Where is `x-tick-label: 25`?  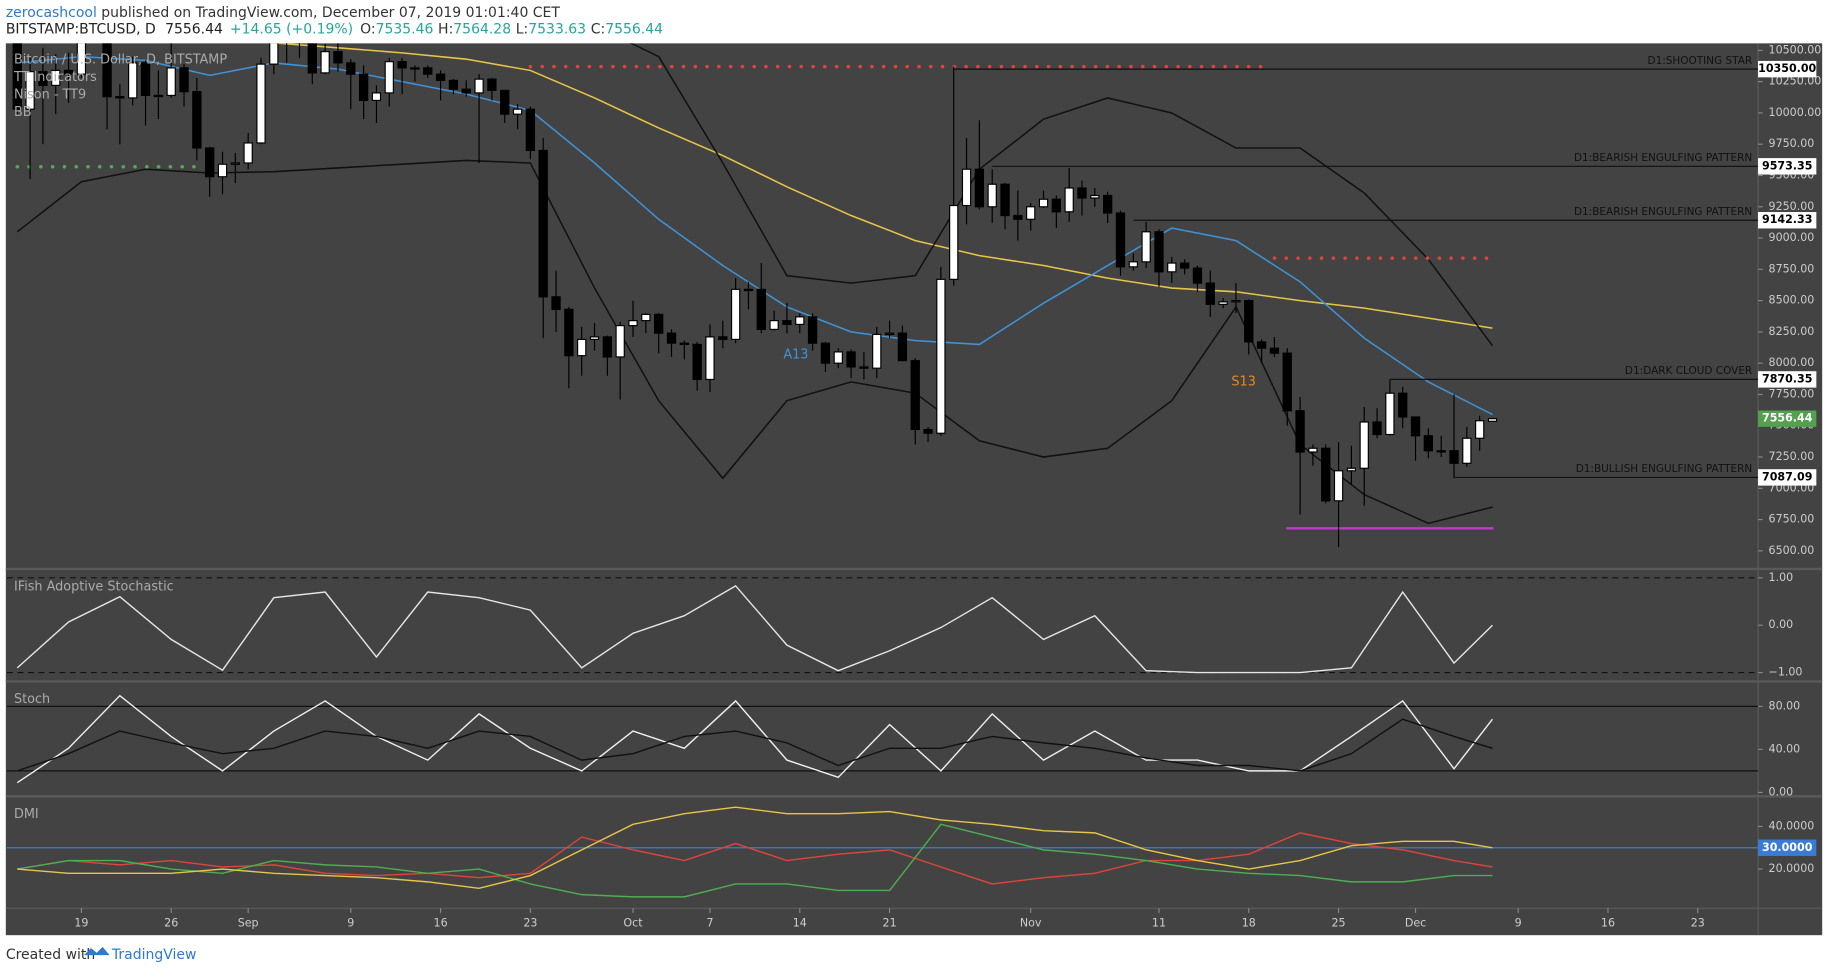
x-tick-label: 25 is located at coordinates (1339, 922).